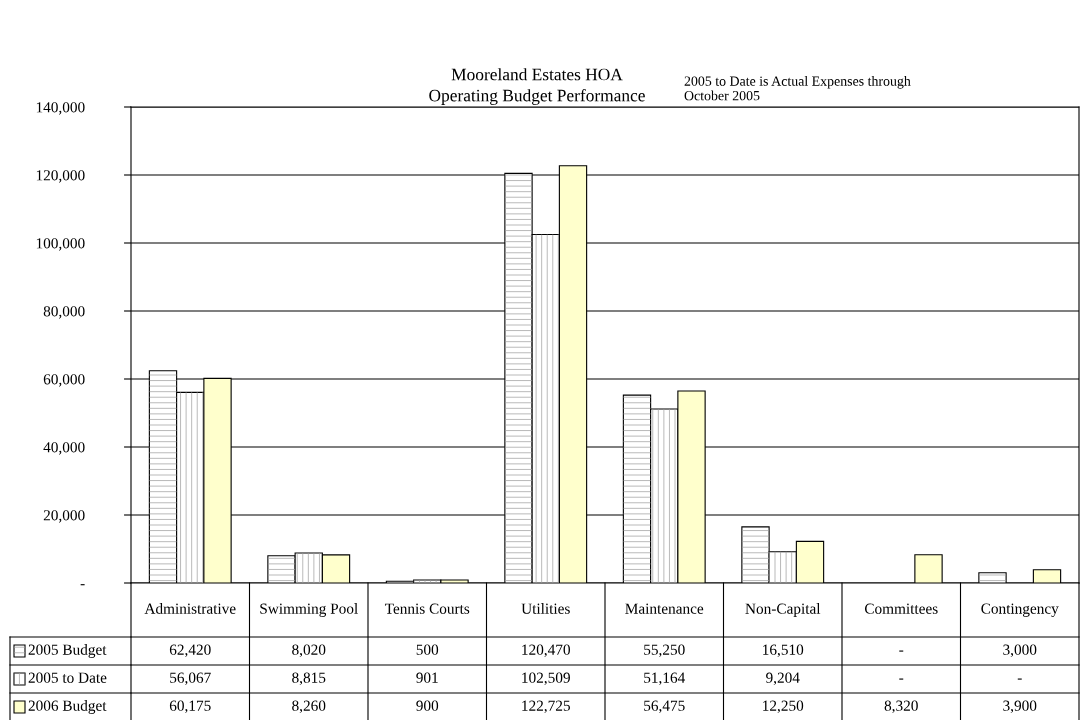 Image resolution: width=1082 pixels, height=720 pixels. Describe the element at coordinates (60, 108) in the screenshot. I see `y-tick-label: 140,000` at that location.